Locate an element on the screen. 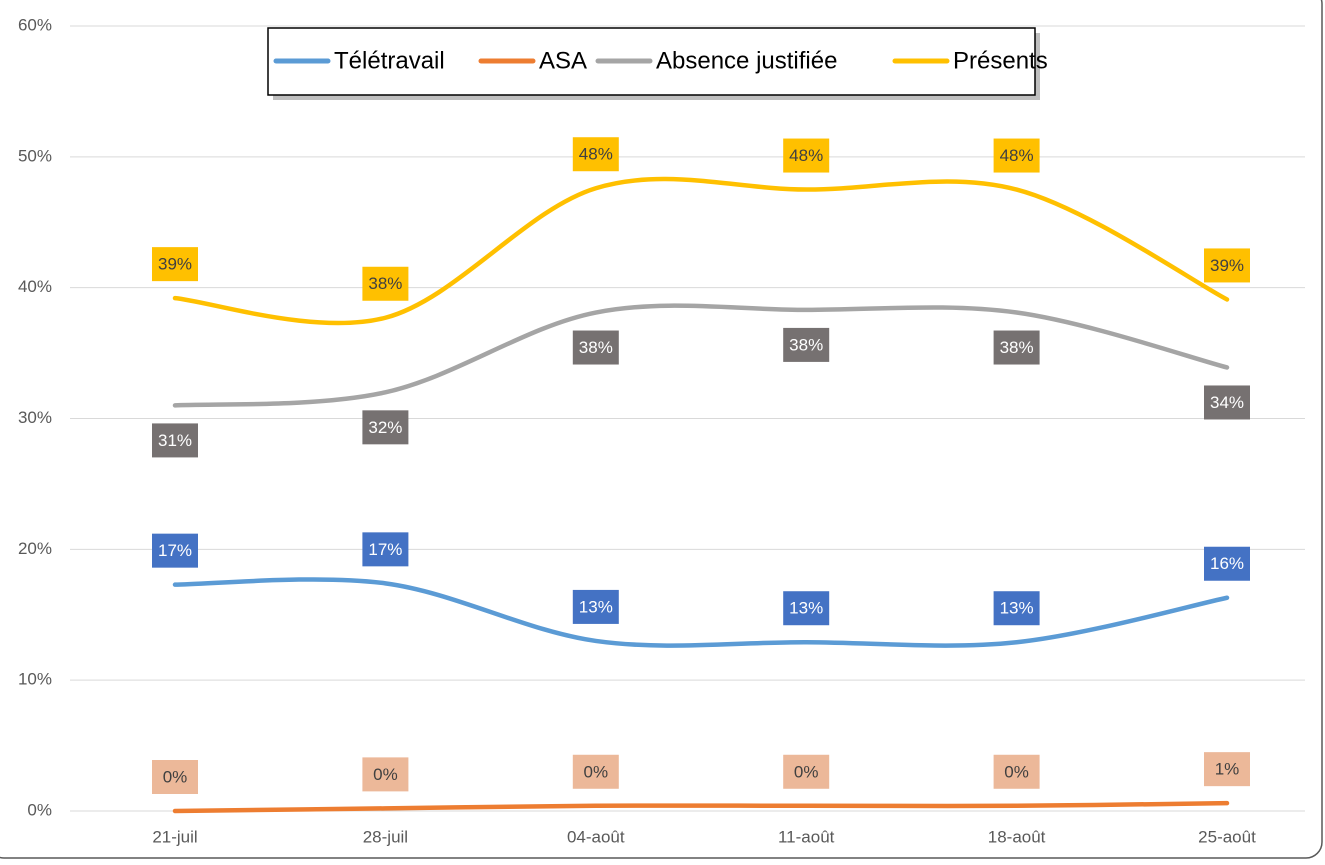 The width and height of the screenshot is (1325, 865). y-tick-label: 20% is located at coordinates (35, 548).